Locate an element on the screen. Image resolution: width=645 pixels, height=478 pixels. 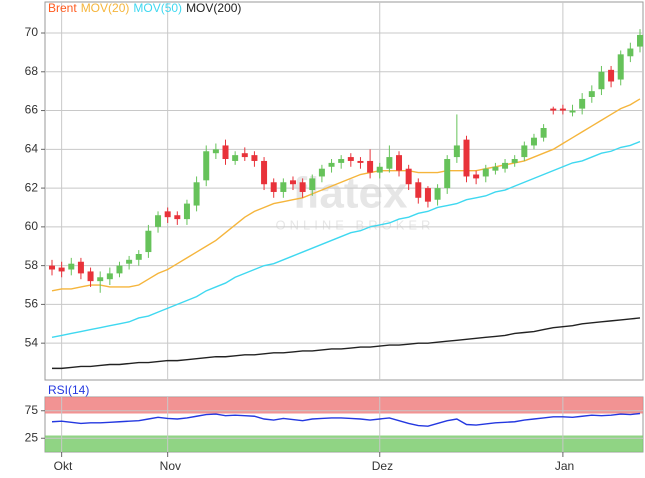
watermark-text: flatex is located at coordinates (350, 193).